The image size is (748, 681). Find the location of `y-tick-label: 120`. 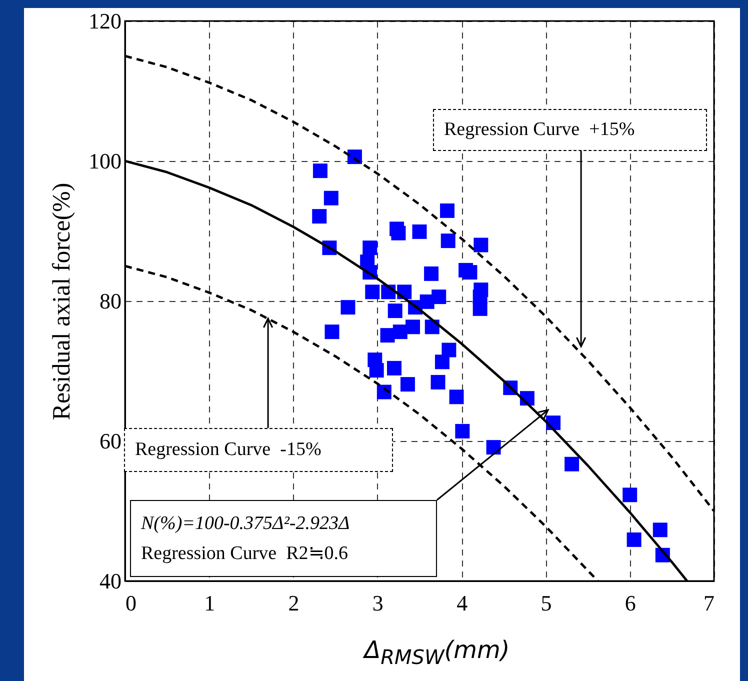

y-tick-label: 120 is located at coordinates (105, 21).